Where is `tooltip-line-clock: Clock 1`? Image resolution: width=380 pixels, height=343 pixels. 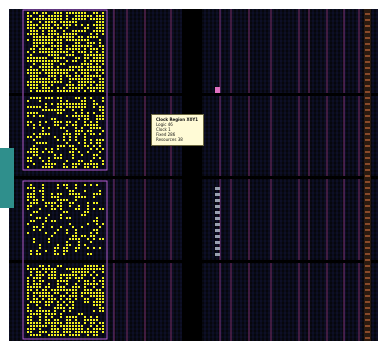
tooltip-line-clock: Clock 1 is located at coordinates (163, 129).